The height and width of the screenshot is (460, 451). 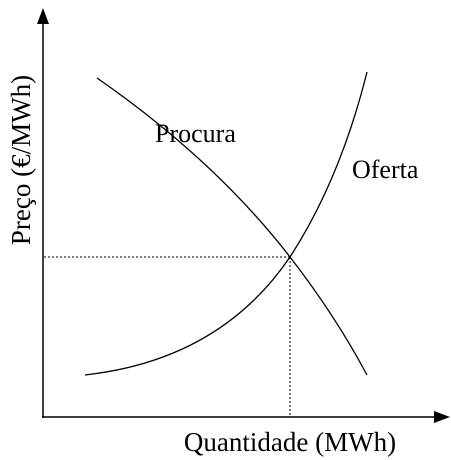 What do you see at coordinates (290, 442) in the screenshot?
I see `x-axis-label: Quantidade (MWh)` at bounding box center [290, 442].